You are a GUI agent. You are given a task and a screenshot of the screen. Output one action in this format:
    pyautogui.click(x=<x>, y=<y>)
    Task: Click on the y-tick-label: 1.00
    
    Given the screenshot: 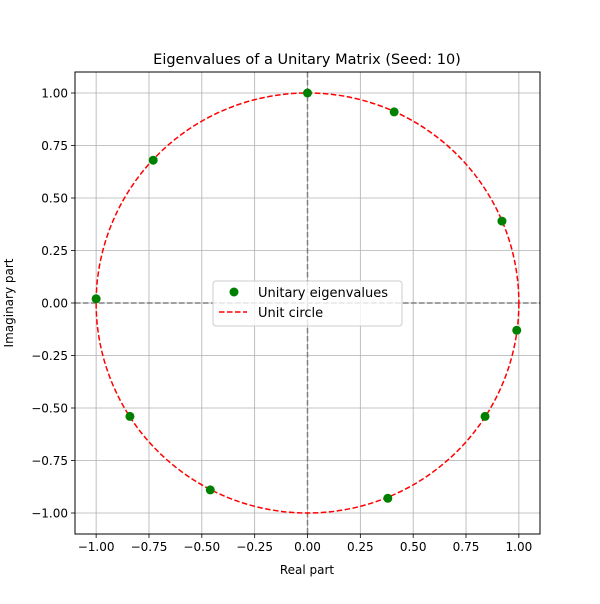 What is the action you would take?
    pyautogui.click(x=54, y=94)
    